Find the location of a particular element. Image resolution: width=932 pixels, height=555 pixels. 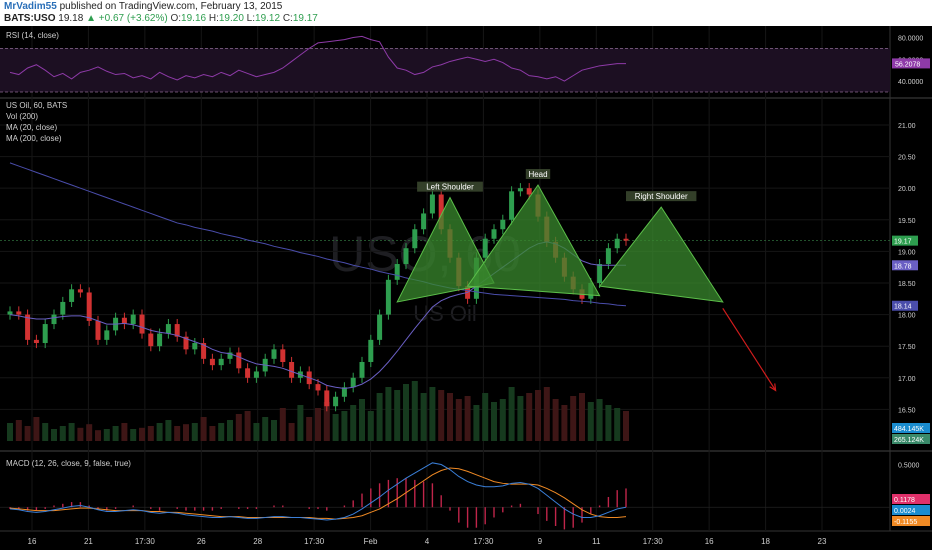

volume-ma-badge is located at coordinates (911, 439).